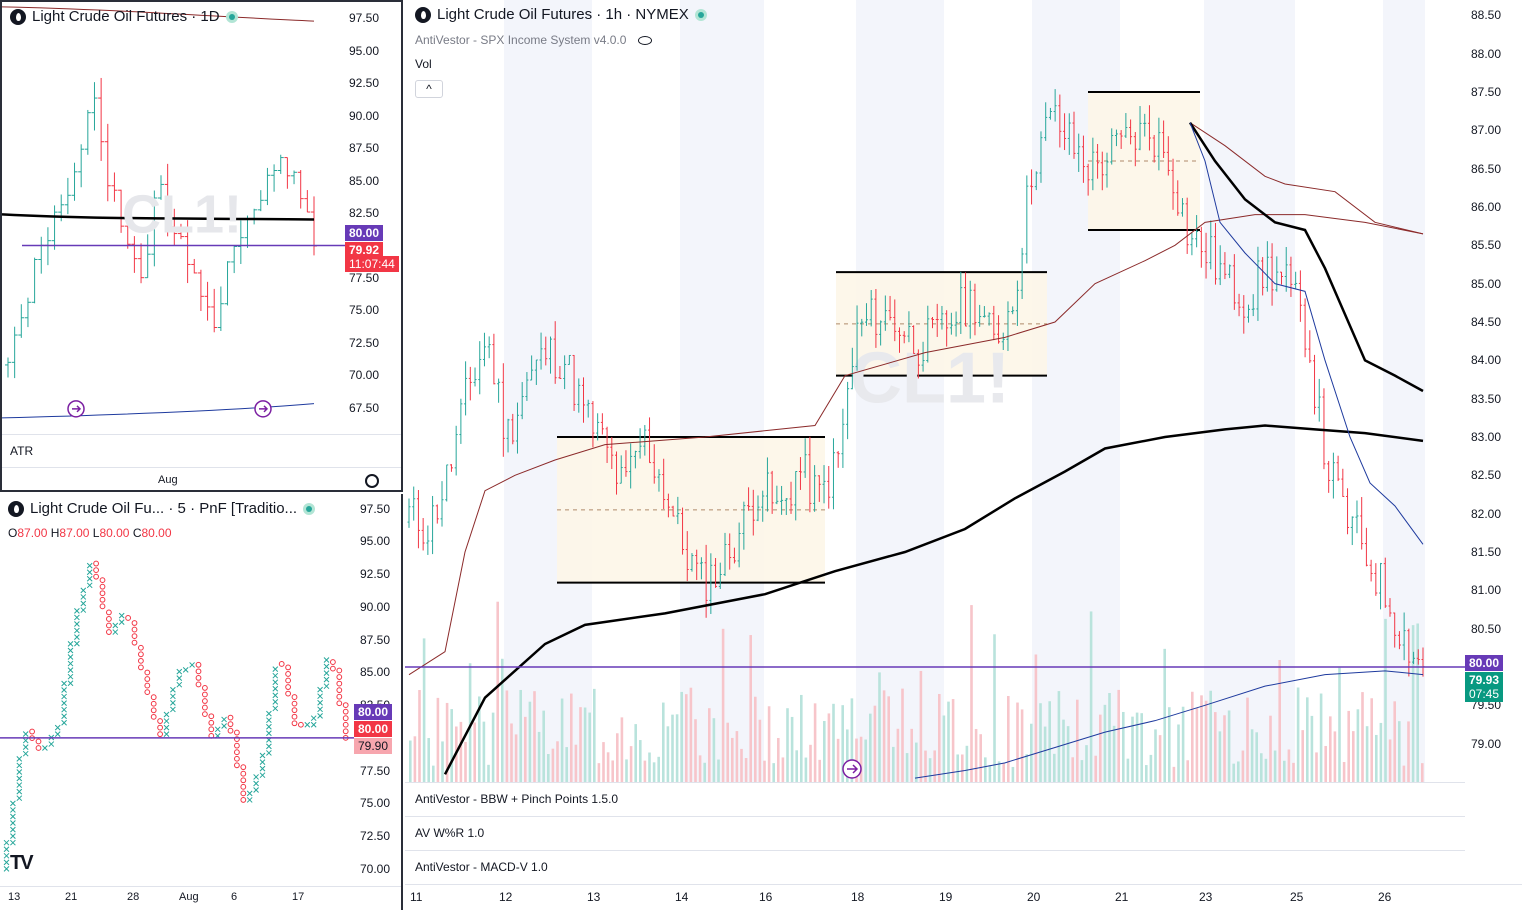 The image size is (1522, 910). Describe the element at coordinates (156, 533) in the screenshot. I see `ohlc-close-value: 80.00` at that location.